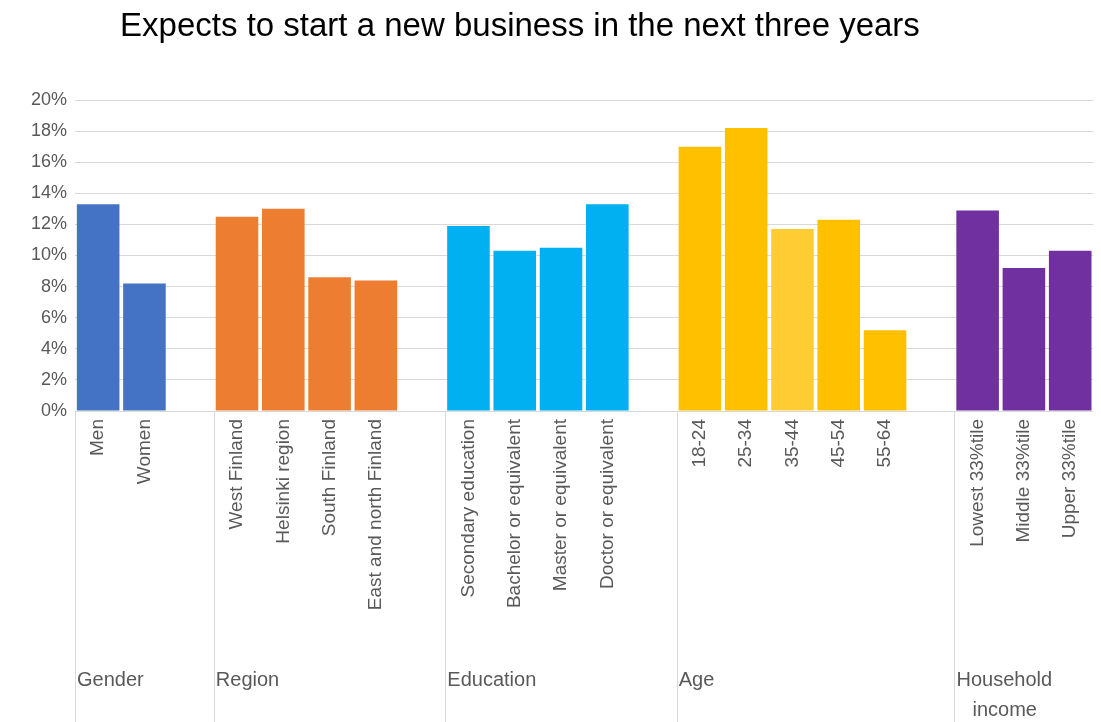 The image size is (1101, 722). I want to click on x-tick-label: 25-34, so click(745, 443).